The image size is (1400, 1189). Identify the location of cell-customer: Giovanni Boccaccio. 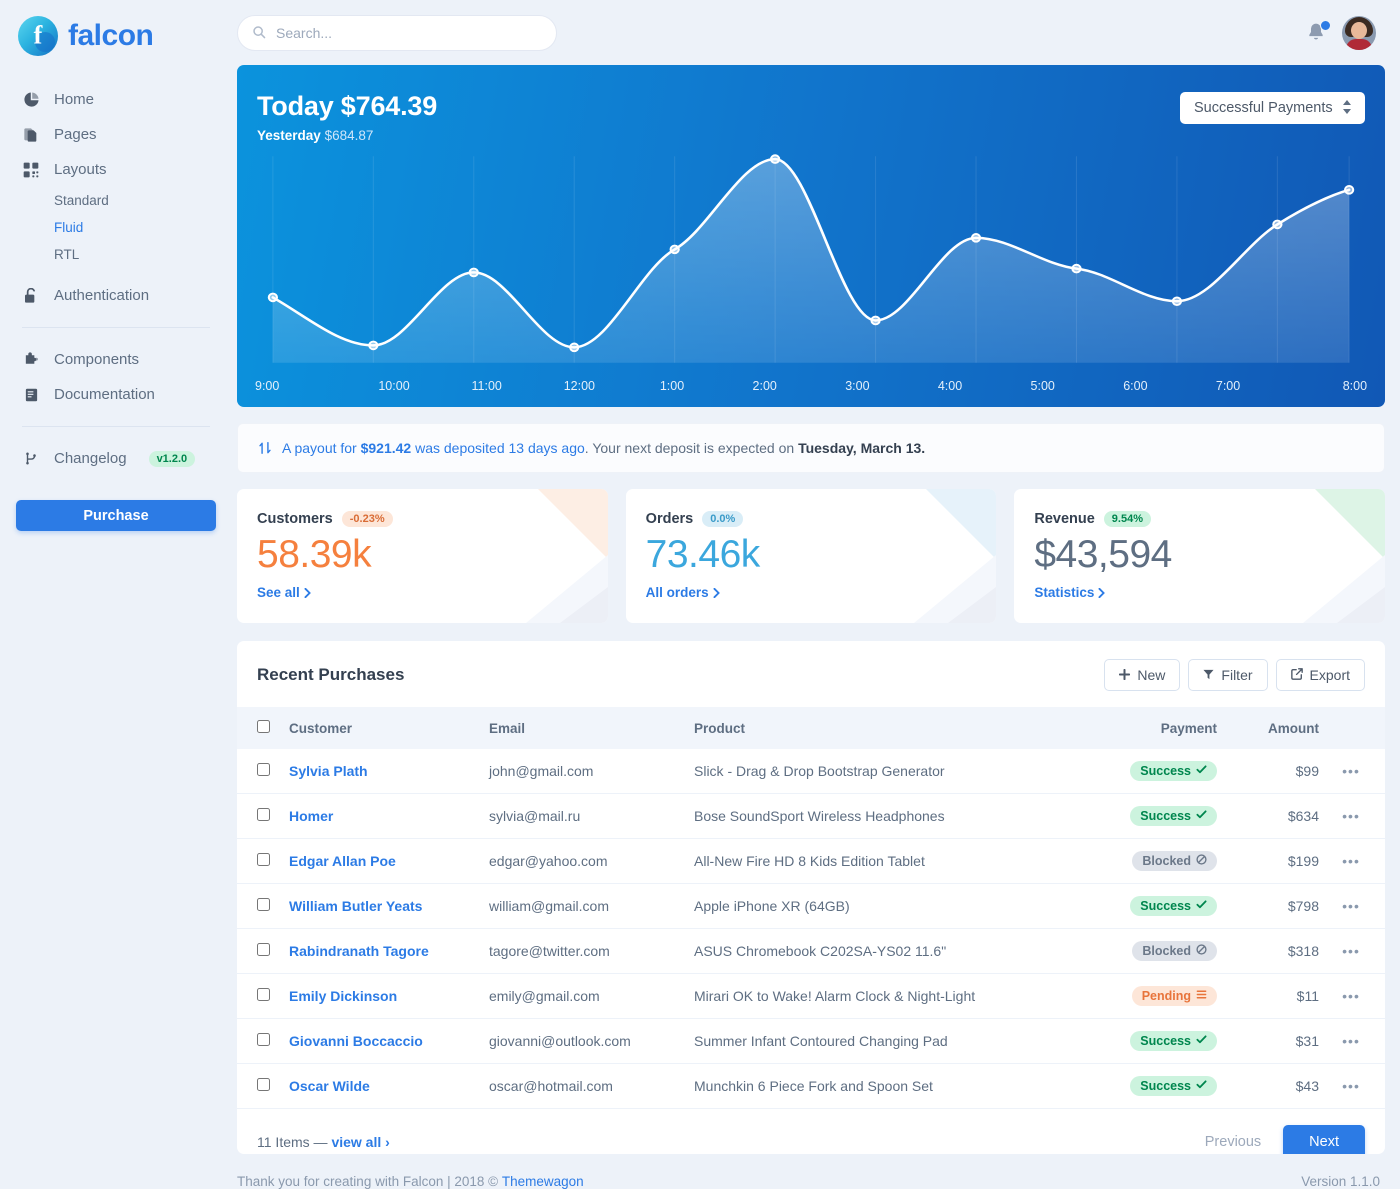
(381, 1041).